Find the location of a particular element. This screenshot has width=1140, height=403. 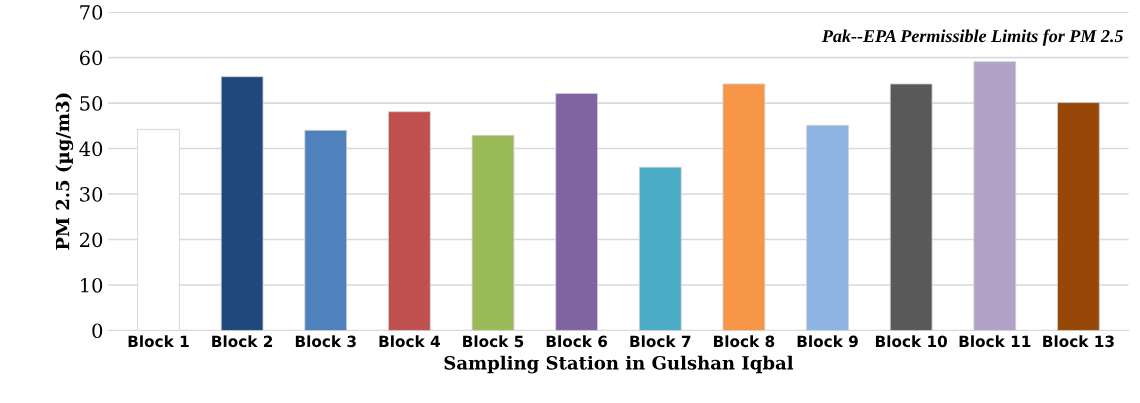

y-tick-label: 50 is located at coordinates (91, 103).